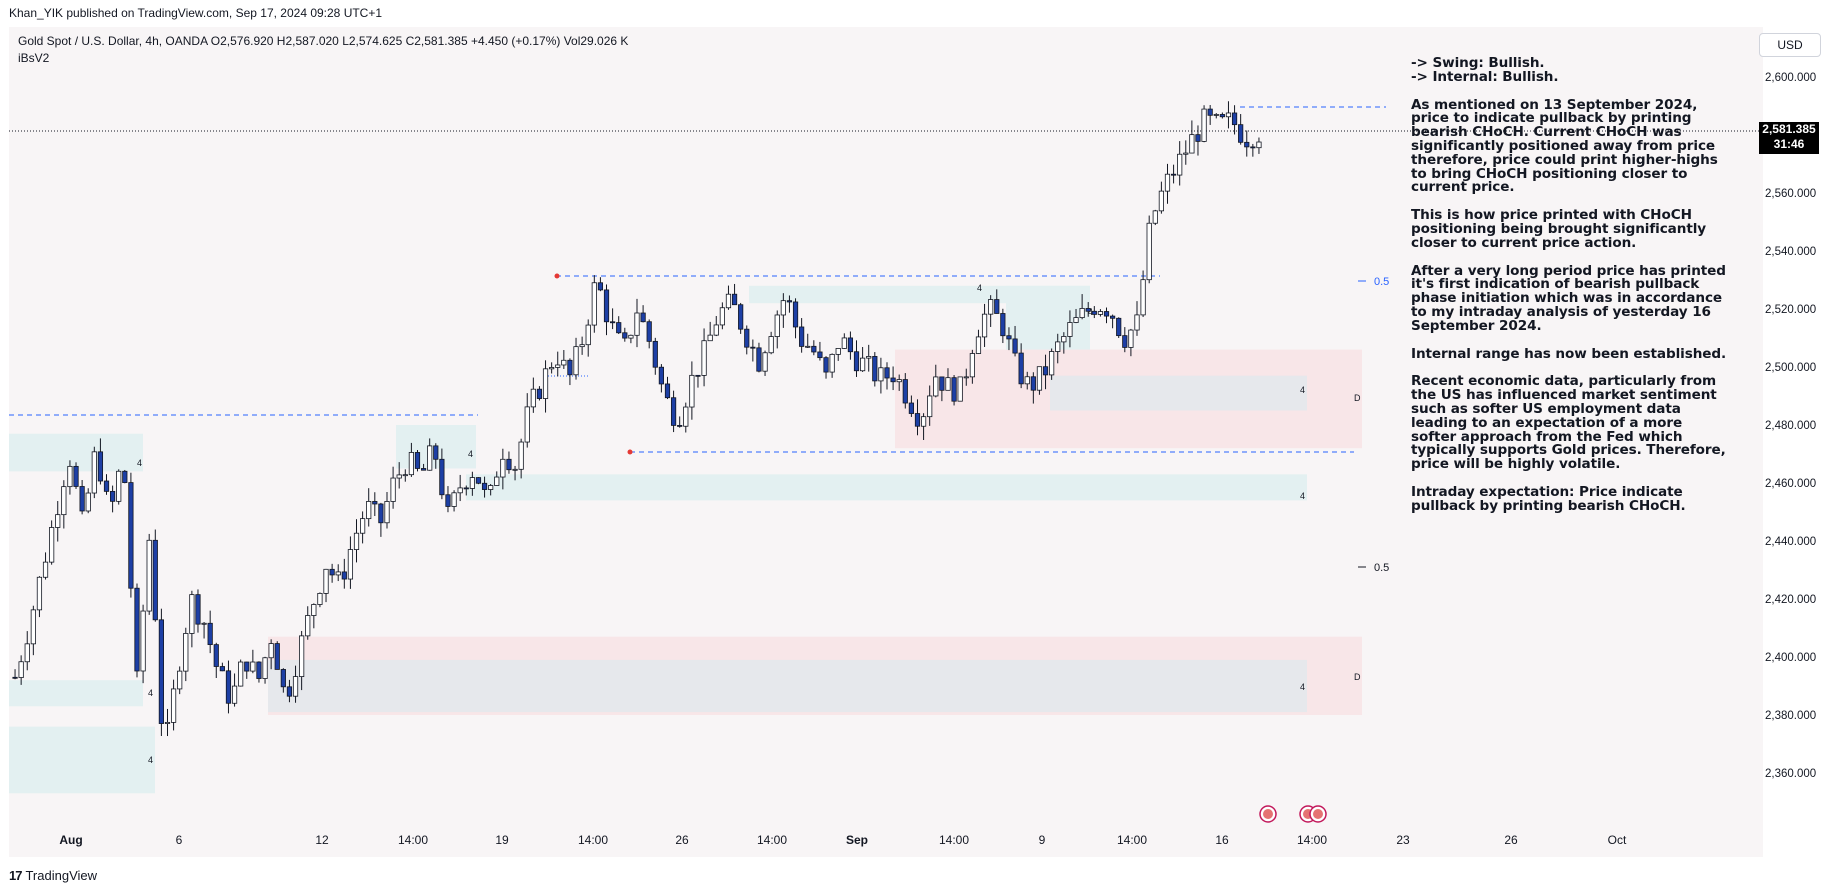 This screenshot has width=1835, height=891. Describe the element at coordinates (1790, 45) in the screenshot. I see `currency-button: USD` at that location.